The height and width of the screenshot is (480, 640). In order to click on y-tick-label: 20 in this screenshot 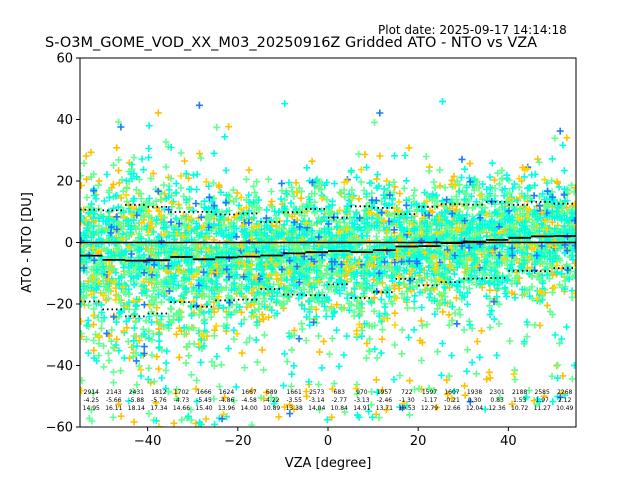, I will do `click(64, 182)`.